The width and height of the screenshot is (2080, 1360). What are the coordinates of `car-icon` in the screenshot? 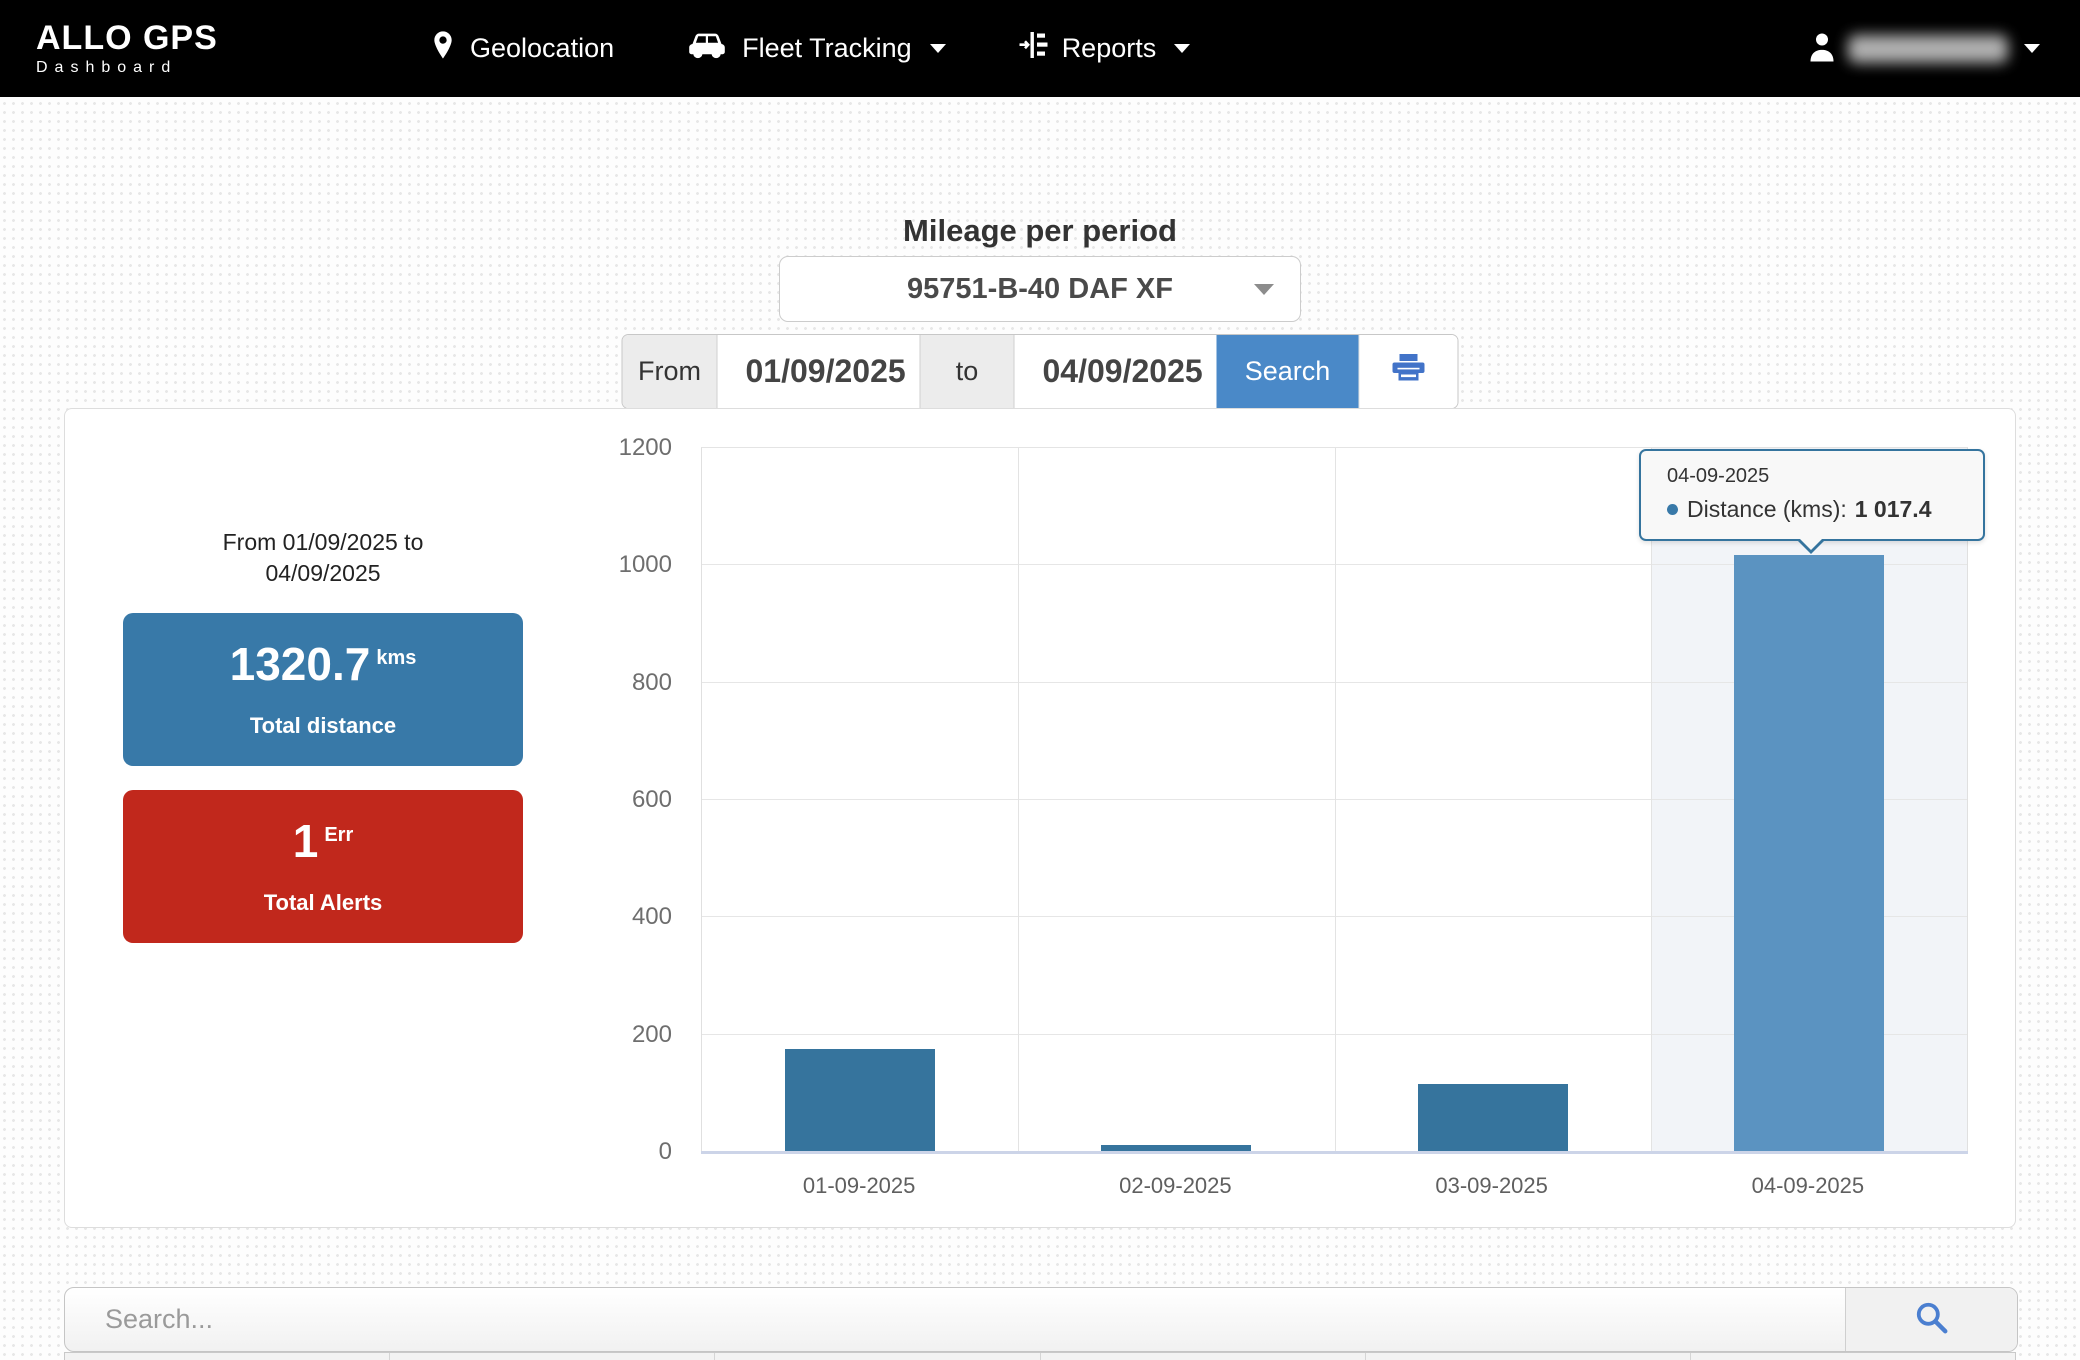 It's located at (707, 48).